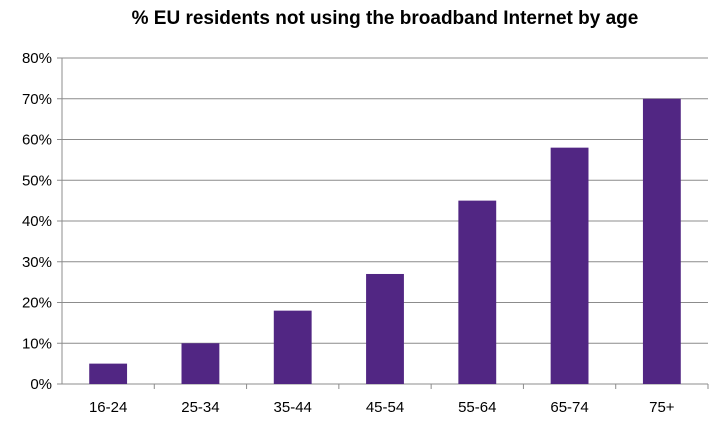 This screenshot has height=423, width=716. Describe the element at coordinates (37, 180) in the screenshot. I see `y-axis-tick-label: 50%` at that location.